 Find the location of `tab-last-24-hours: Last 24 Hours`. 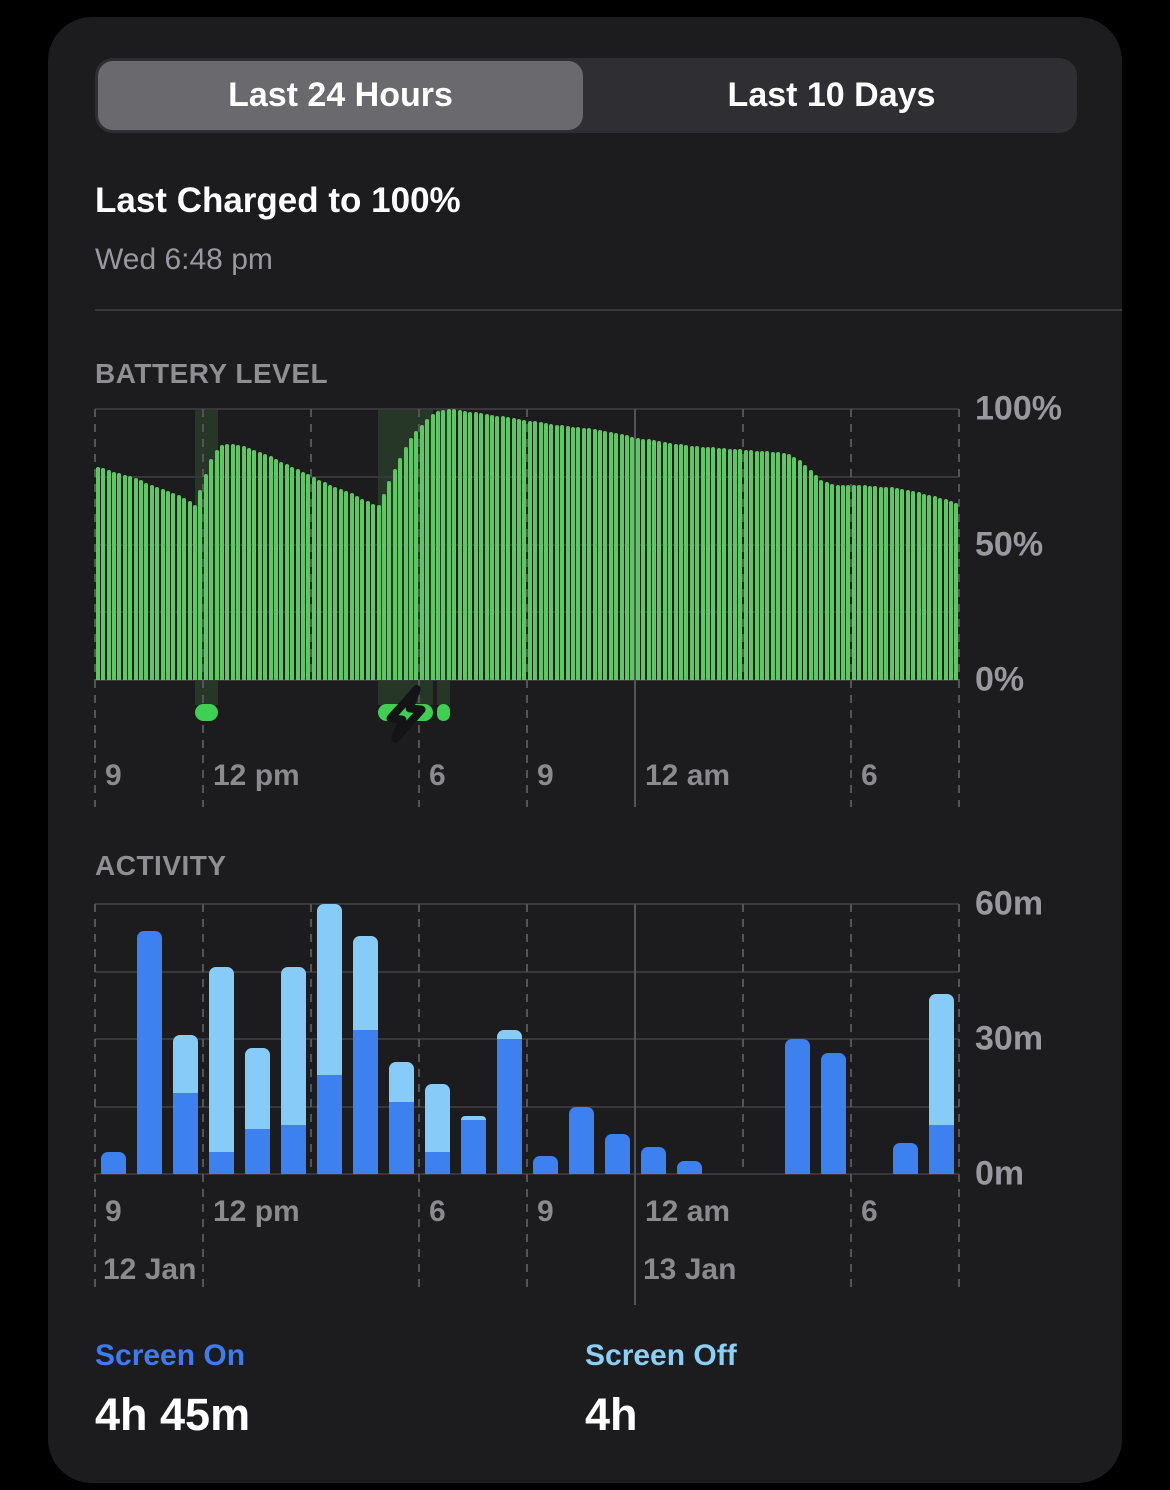

tab-last-24-hours: Last 24 Hours is located at coordinates (340, 95).